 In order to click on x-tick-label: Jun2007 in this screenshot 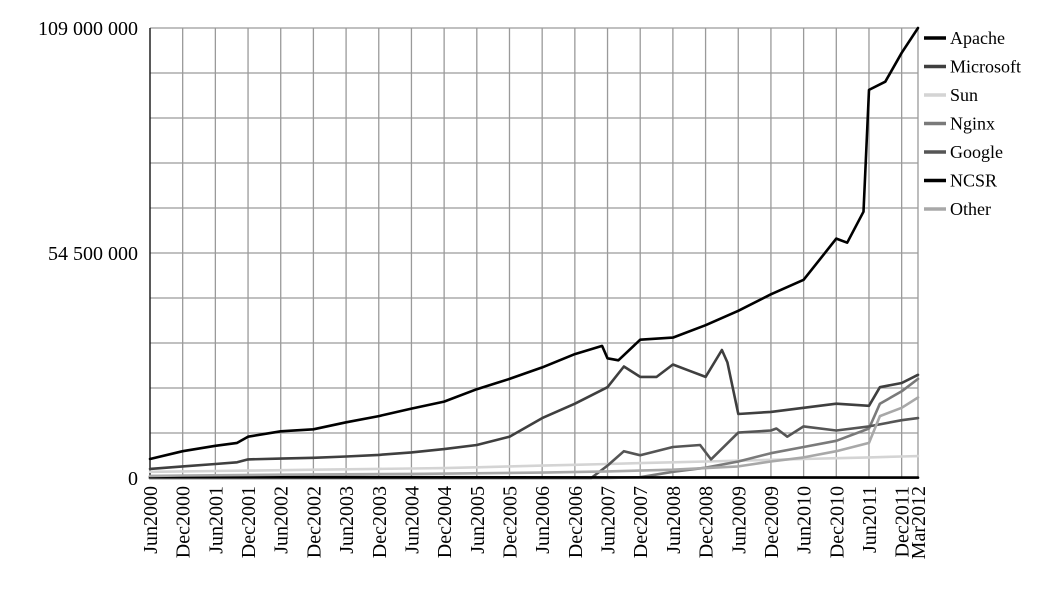, I will do `click(609, 520)`.